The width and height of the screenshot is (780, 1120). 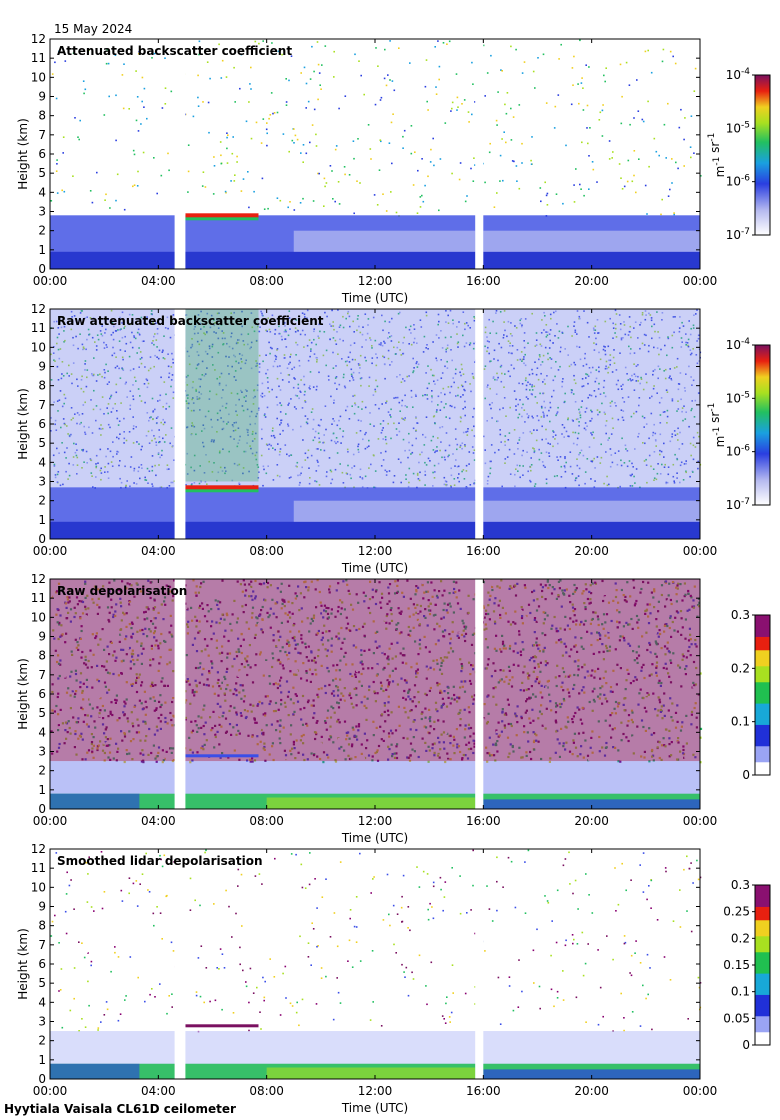 What do you see at coordinates (747, 965) in the screenshot?
I see `colorbar: 0 0.05 0.1 0.15 0.2 0.25 0.3` at bounding box center [747, 965].